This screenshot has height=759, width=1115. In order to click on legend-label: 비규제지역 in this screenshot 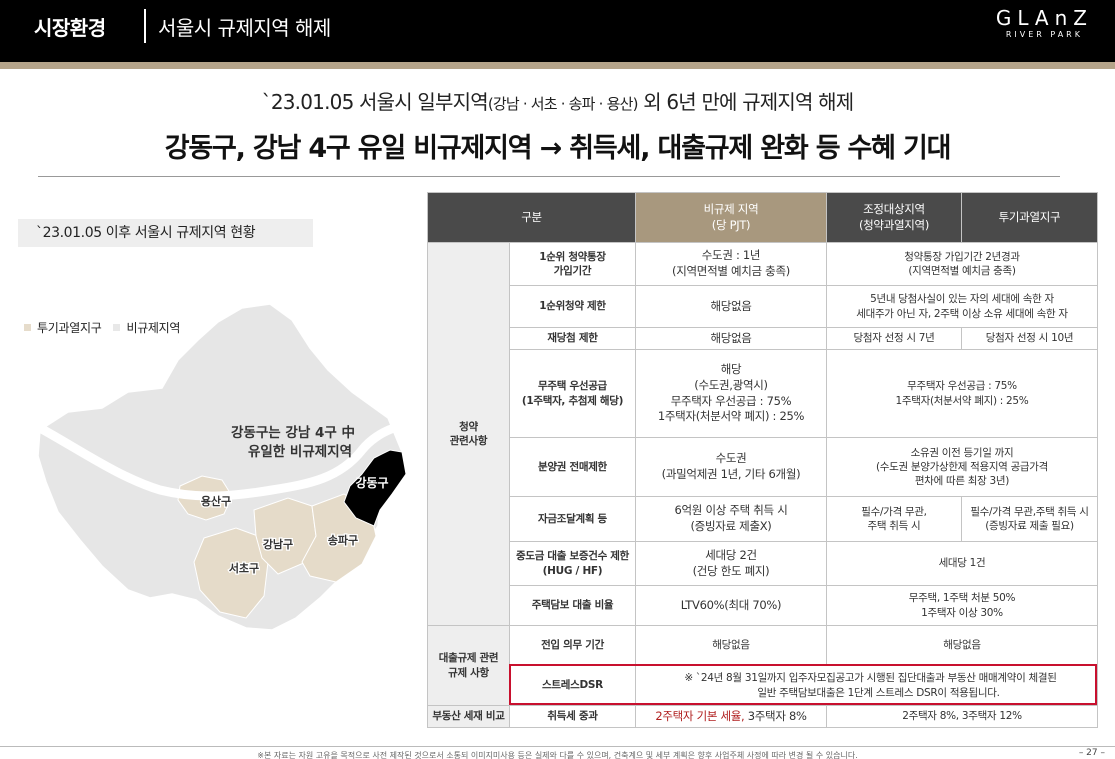, I will do `click(153, 328)`.